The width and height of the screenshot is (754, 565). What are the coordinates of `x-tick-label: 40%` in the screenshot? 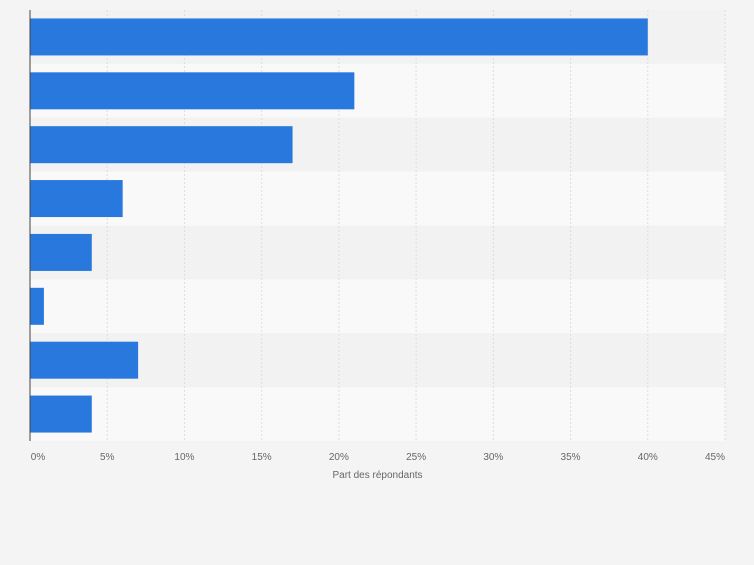 It's located at (648, 457).